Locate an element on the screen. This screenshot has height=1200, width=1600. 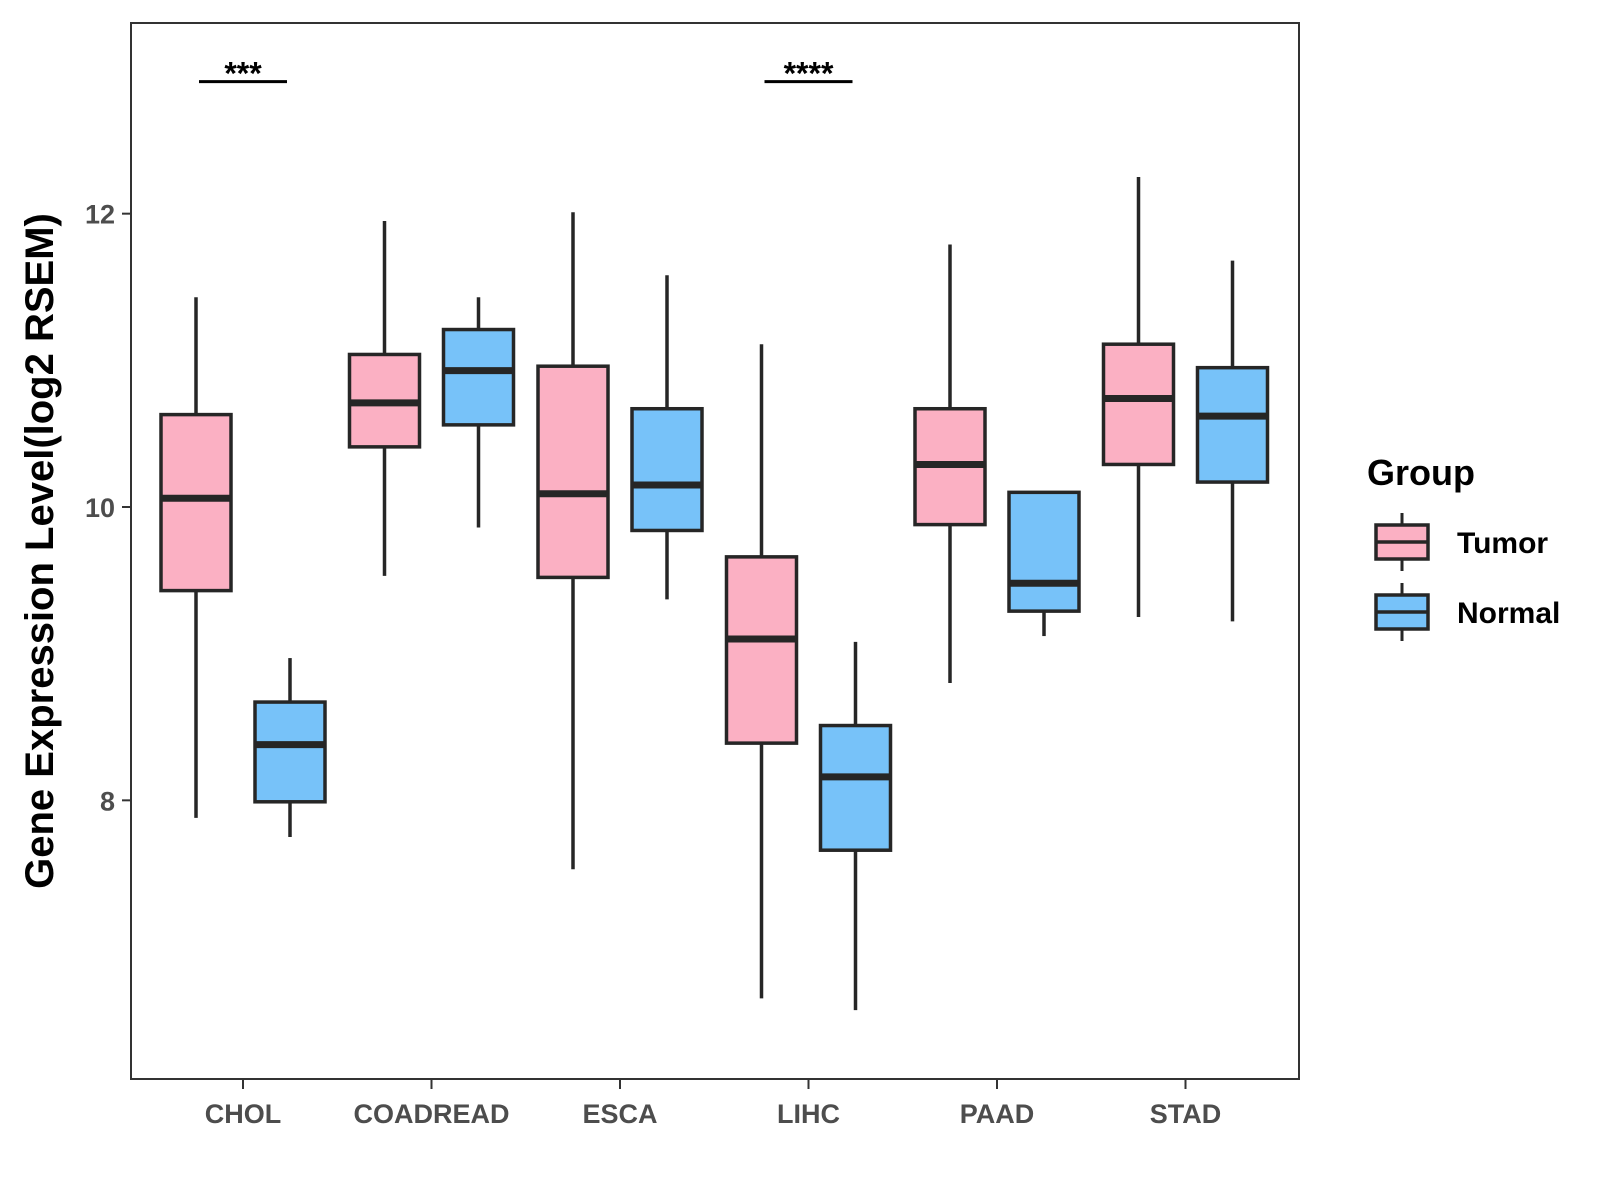
box-normal-esca is located at coordinates (667, 437).